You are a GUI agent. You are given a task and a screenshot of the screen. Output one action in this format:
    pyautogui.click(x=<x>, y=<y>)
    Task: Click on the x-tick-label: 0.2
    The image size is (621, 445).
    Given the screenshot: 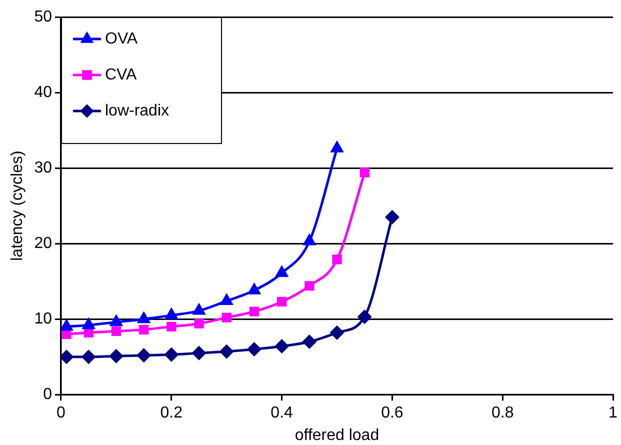 What is the action you would take?
    pyautogui.click(x=171, y=413)
    